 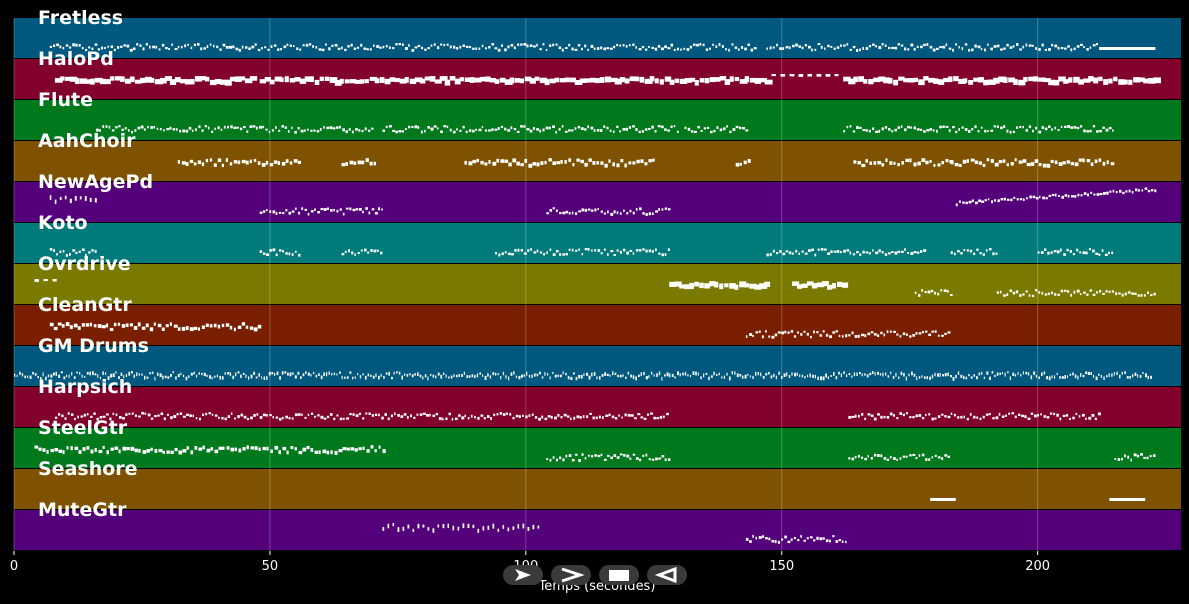 What do you see at coordinates (619, 575) in the screenshot?
I see `stop-button` at bounding box center [619, 575].